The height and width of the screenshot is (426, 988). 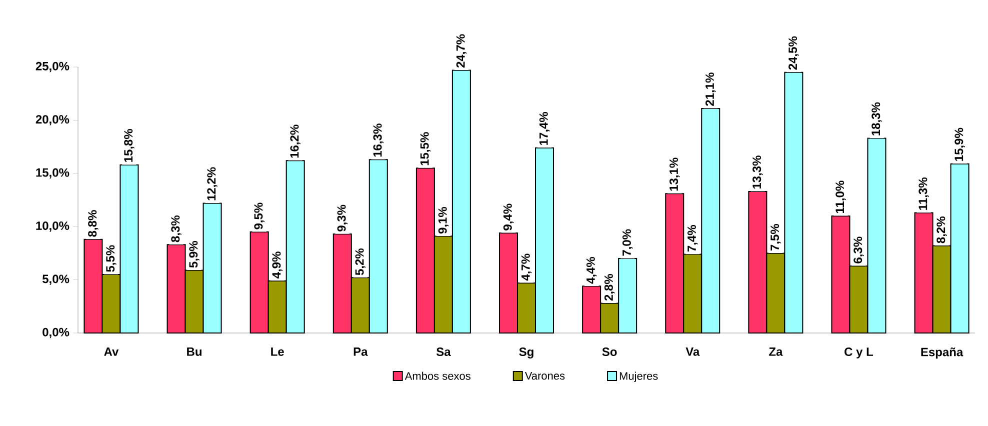 I want to click on data-label: 5,9%, so click(x=194, y=254).